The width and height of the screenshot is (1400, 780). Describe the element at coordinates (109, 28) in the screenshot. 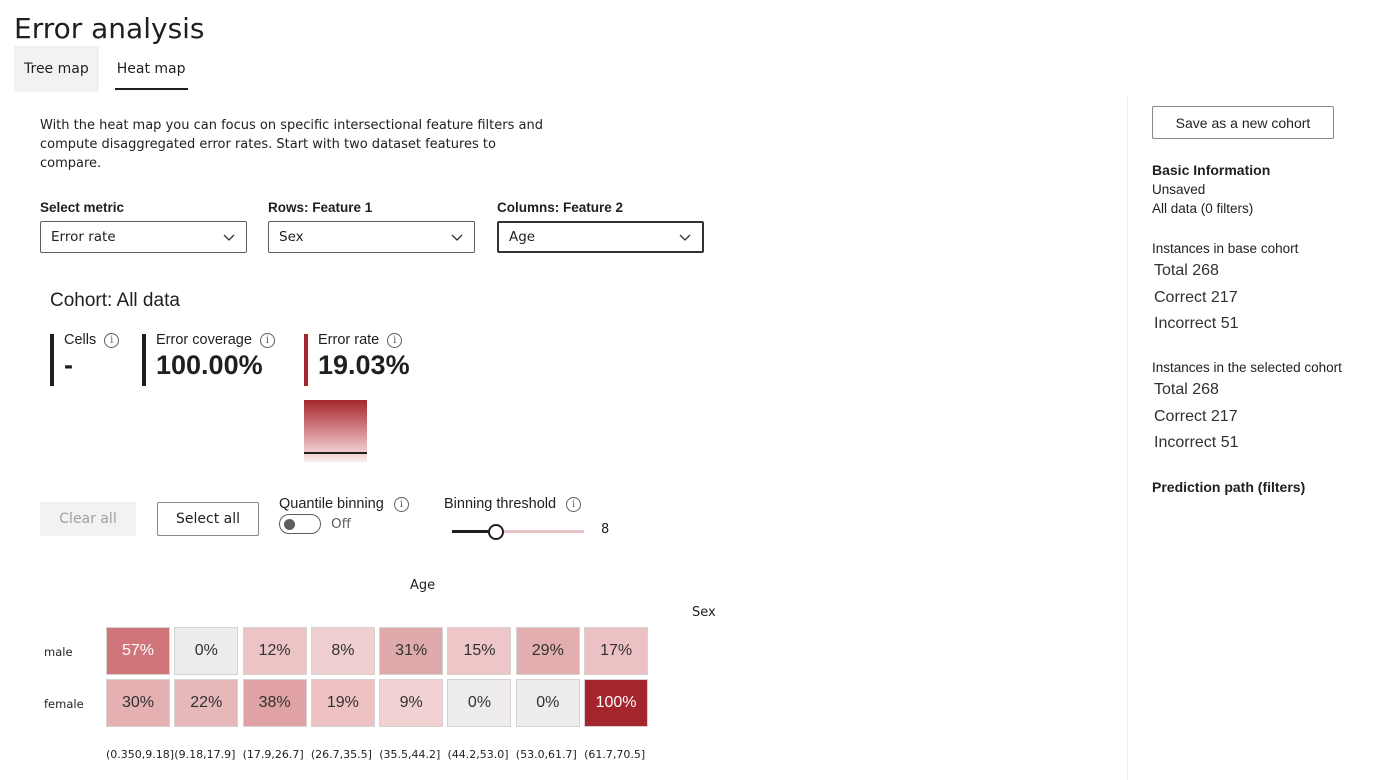

I see `page-title: Error analysis` at that location.